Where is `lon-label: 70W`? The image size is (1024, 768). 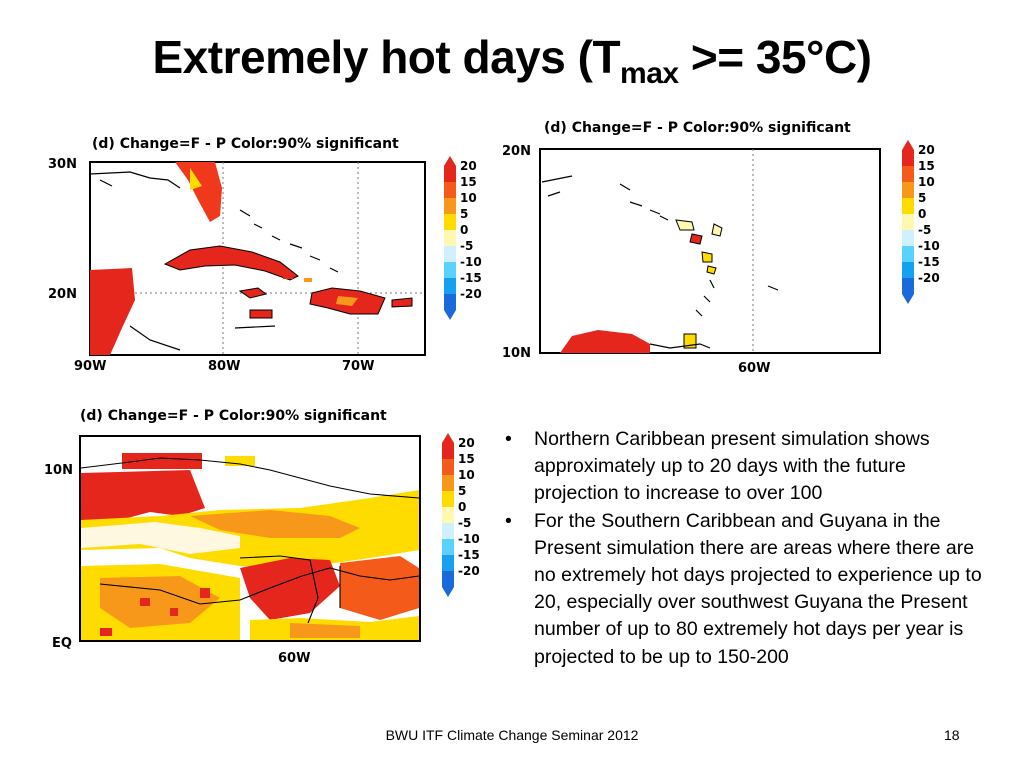 lon-label: 70W is located at coordinates (358, 366).